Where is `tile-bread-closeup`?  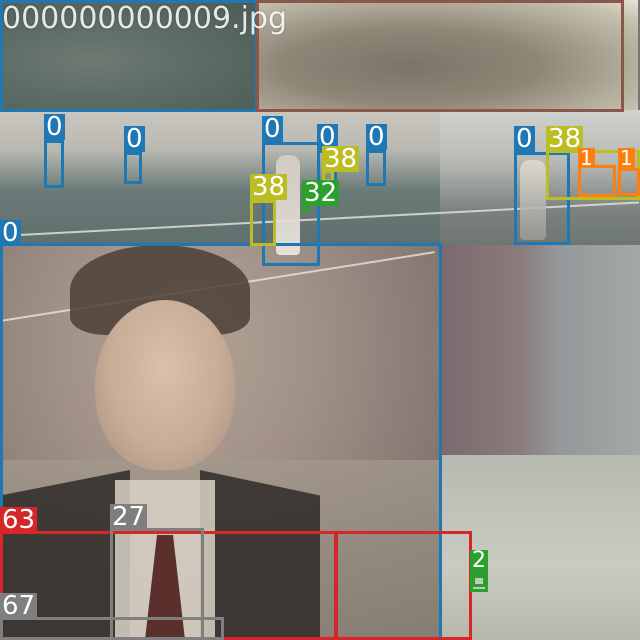 tile-bread-closeup is located at coordinates (448, 55).